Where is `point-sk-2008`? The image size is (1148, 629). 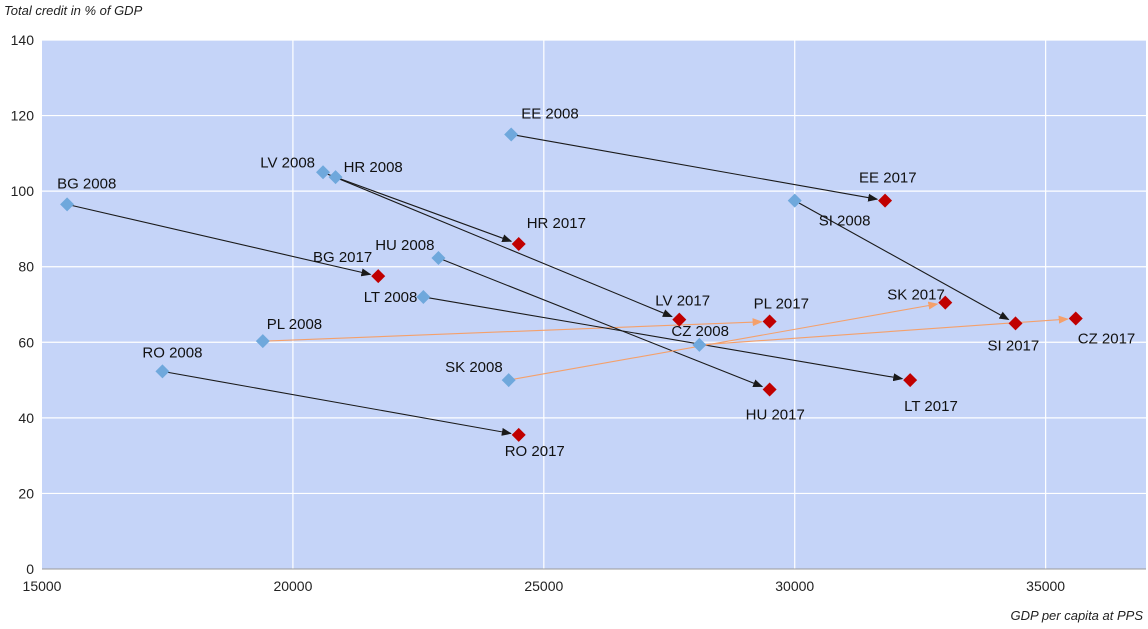 point-sk-2008 is located at coordinates (508, 380).